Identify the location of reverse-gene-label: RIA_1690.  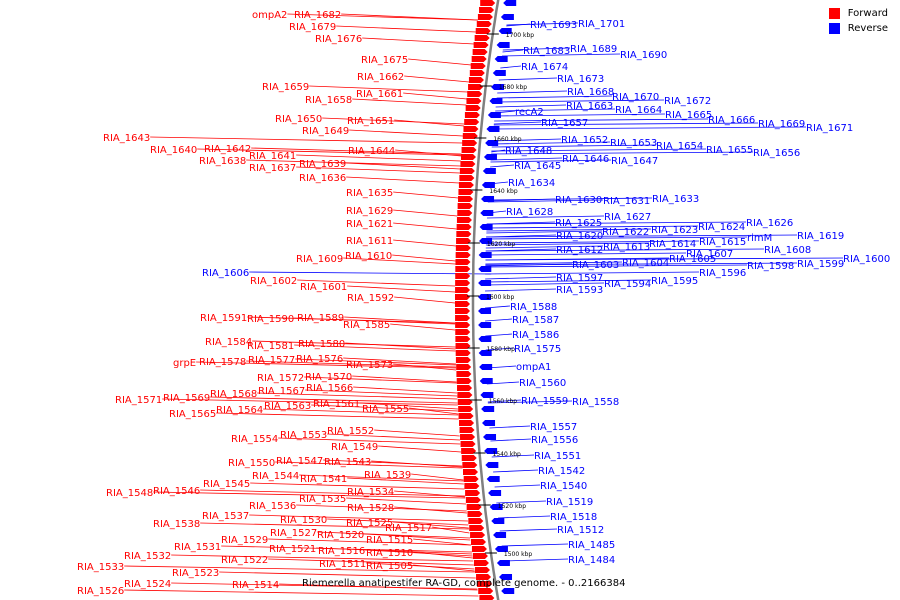
(643, 55).